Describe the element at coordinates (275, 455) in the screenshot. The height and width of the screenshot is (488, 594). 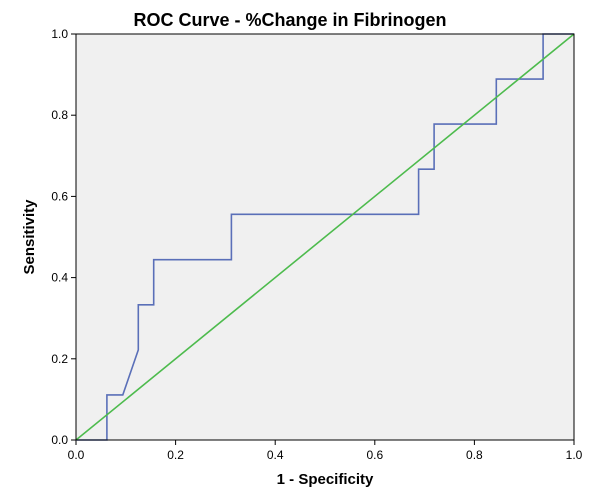
I see `x-tick-label: 0.4` at that location.